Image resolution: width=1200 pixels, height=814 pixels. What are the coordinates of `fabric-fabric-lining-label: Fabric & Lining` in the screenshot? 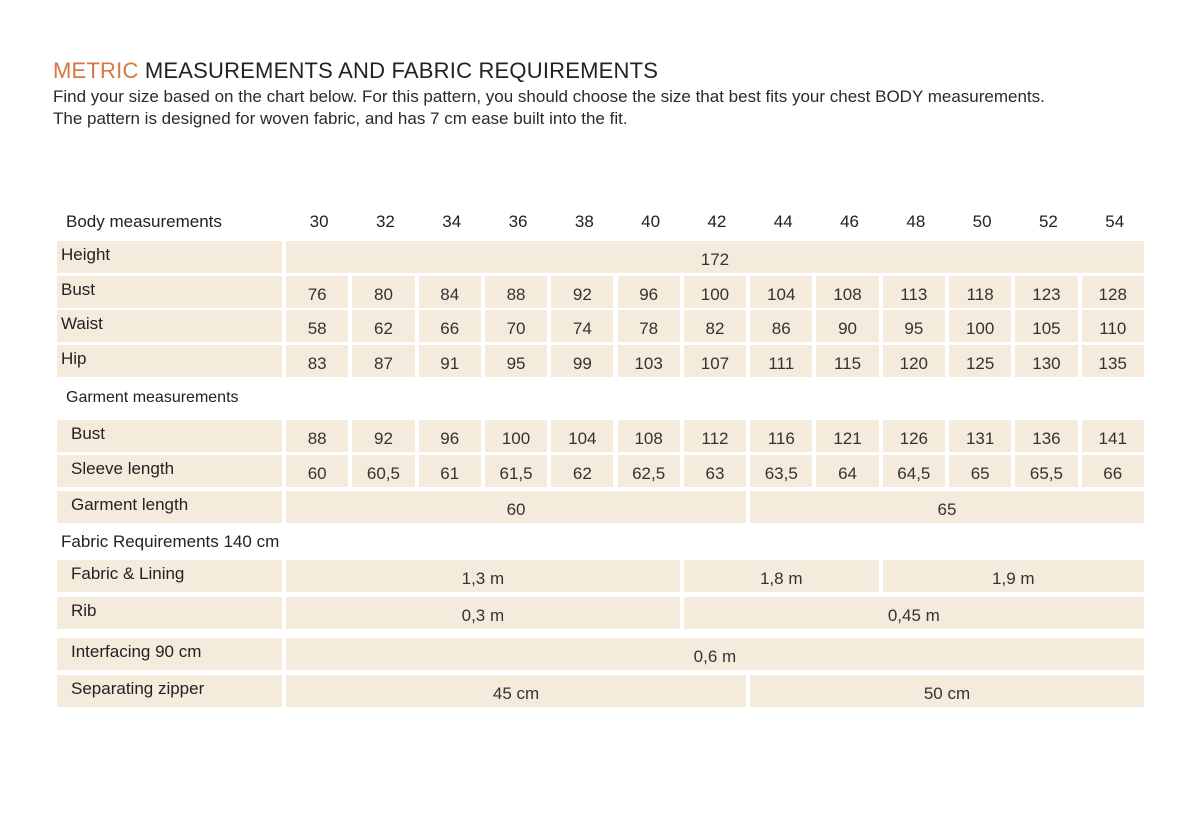 It's located at (169, 576).